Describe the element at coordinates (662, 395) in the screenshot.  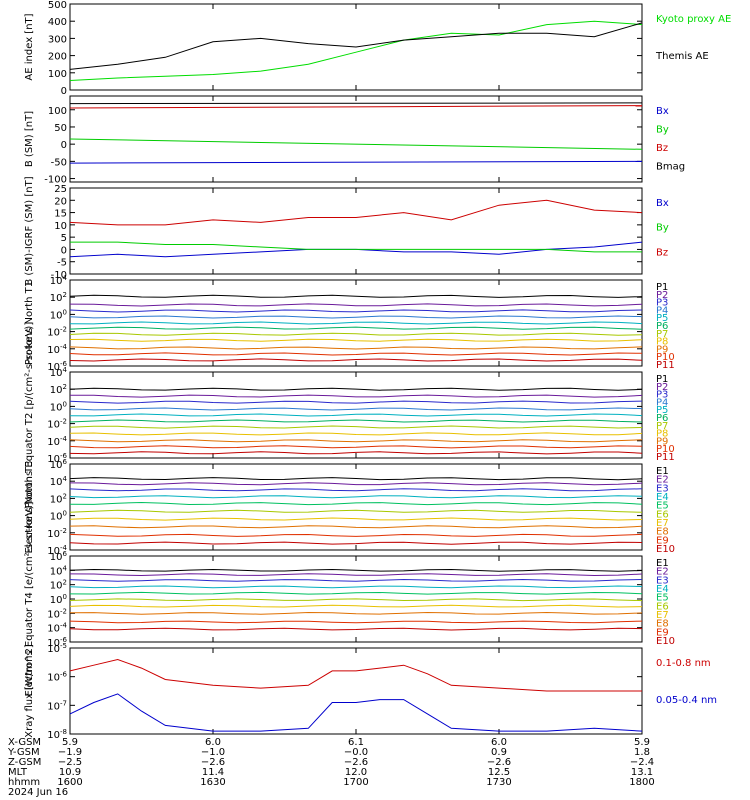
I see `legend-entry-3: P3` at that location.